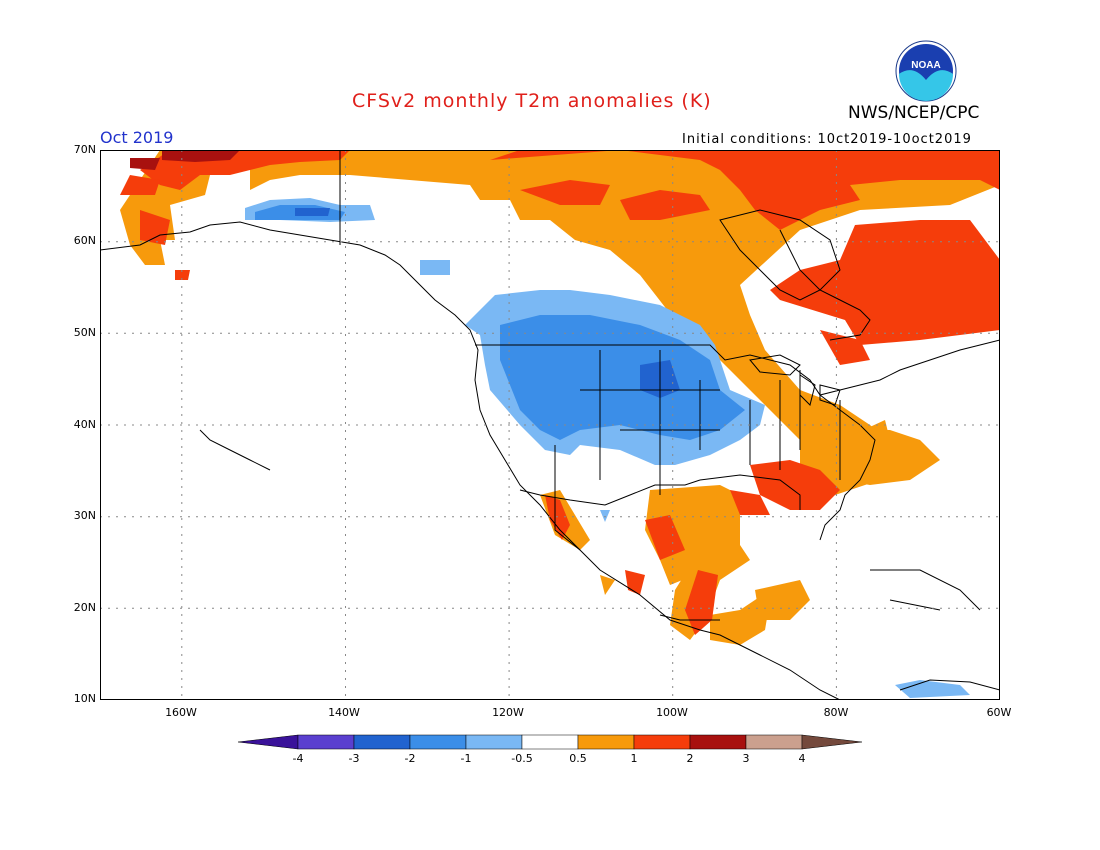 The height and width of the screenshot is (850, 1100). What do you see at coordinates (84, 424) in the screenshot?
I see `lat-label-40n: 40N` at bounding box center [84, 424].